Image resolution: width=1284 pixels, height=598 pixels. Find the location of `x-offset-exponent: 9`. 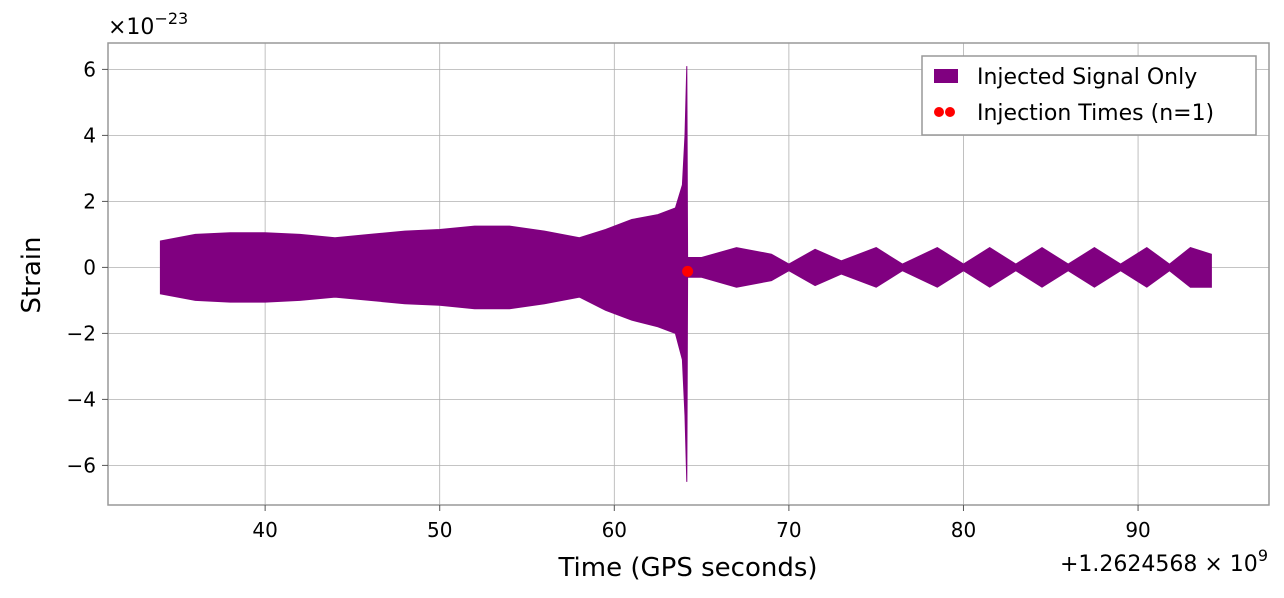

x-offset-exponent: 9 is located at coordinates (1263, 555).